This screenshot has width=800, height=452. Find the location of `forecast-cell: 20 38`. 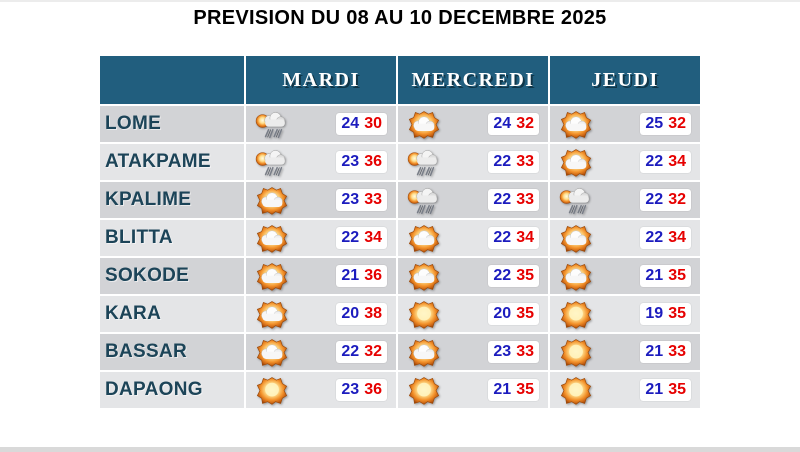

forecast-cell: 20 38 is located at coordinates (321, 314).